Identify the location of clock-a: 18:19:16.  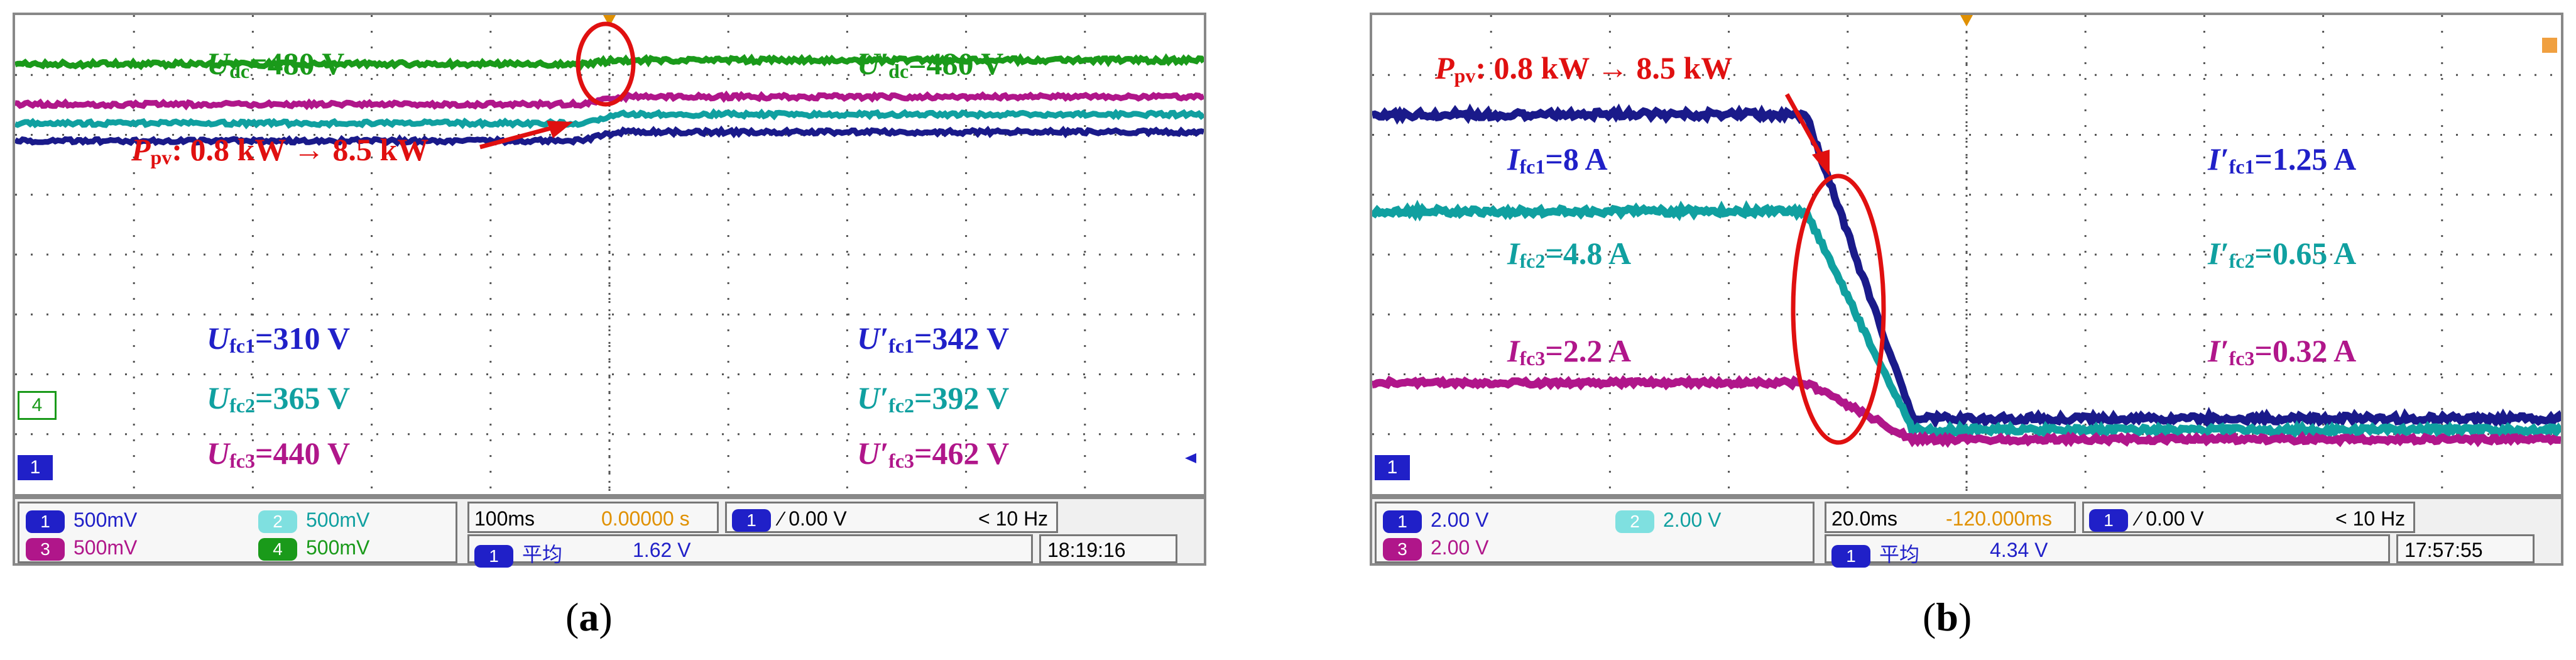
(1108, 548).